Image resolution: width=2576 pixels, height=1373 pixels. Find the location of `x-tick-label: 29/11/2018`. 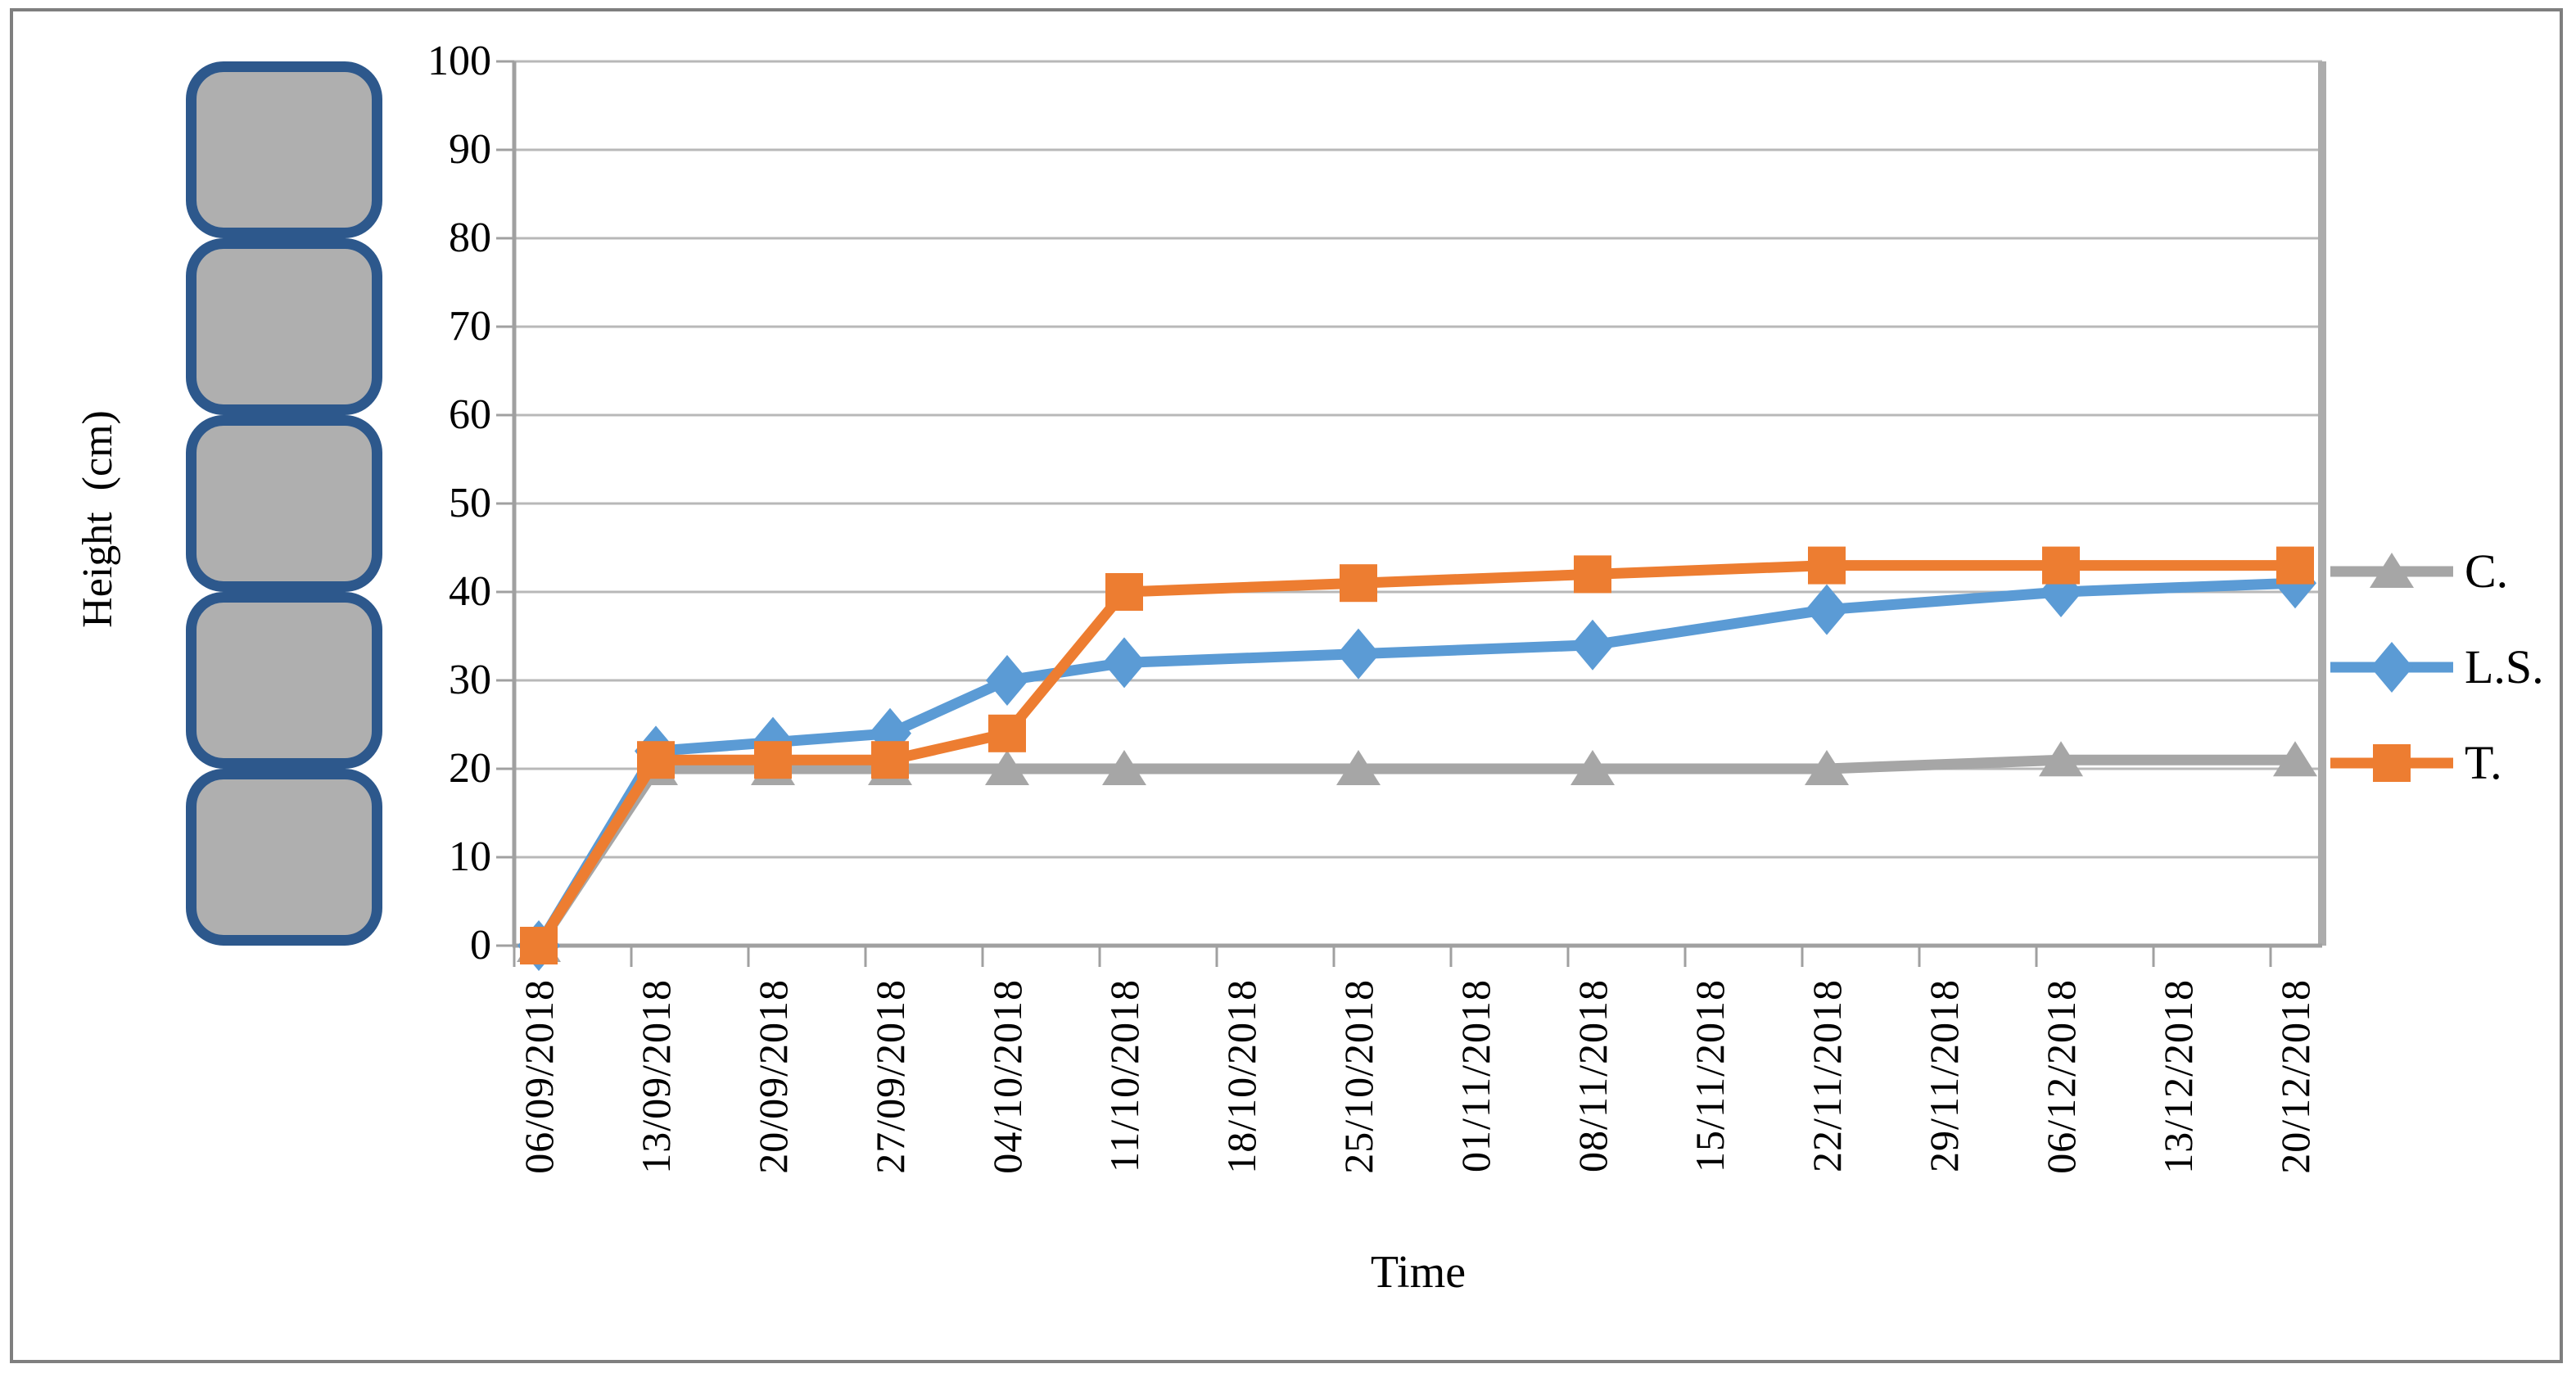

x-tick-label: 29/11/2018 is located at coordinates (1944, 1075).